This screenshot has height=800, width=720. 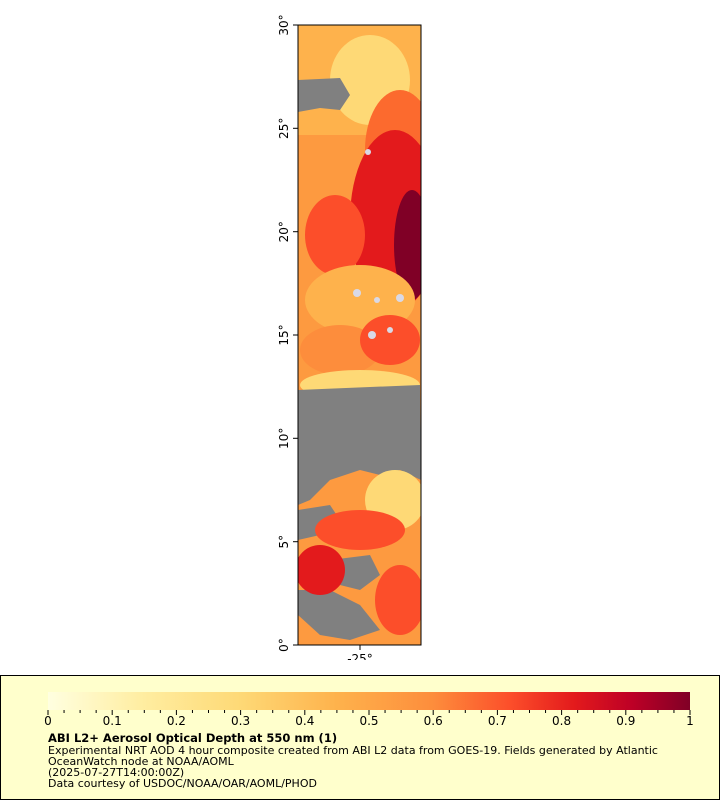 I want to click on colorbar-gradient, so click(x=369, y=701).